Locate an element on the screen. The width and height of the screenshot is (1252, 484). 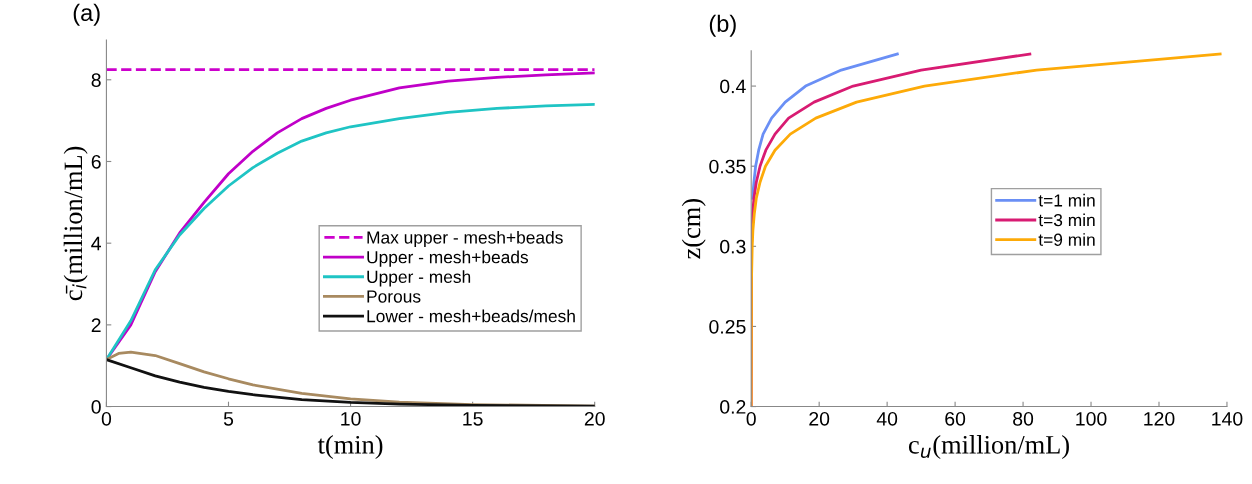
x-tick-label: 140 is located at coordinates (1227, 418).